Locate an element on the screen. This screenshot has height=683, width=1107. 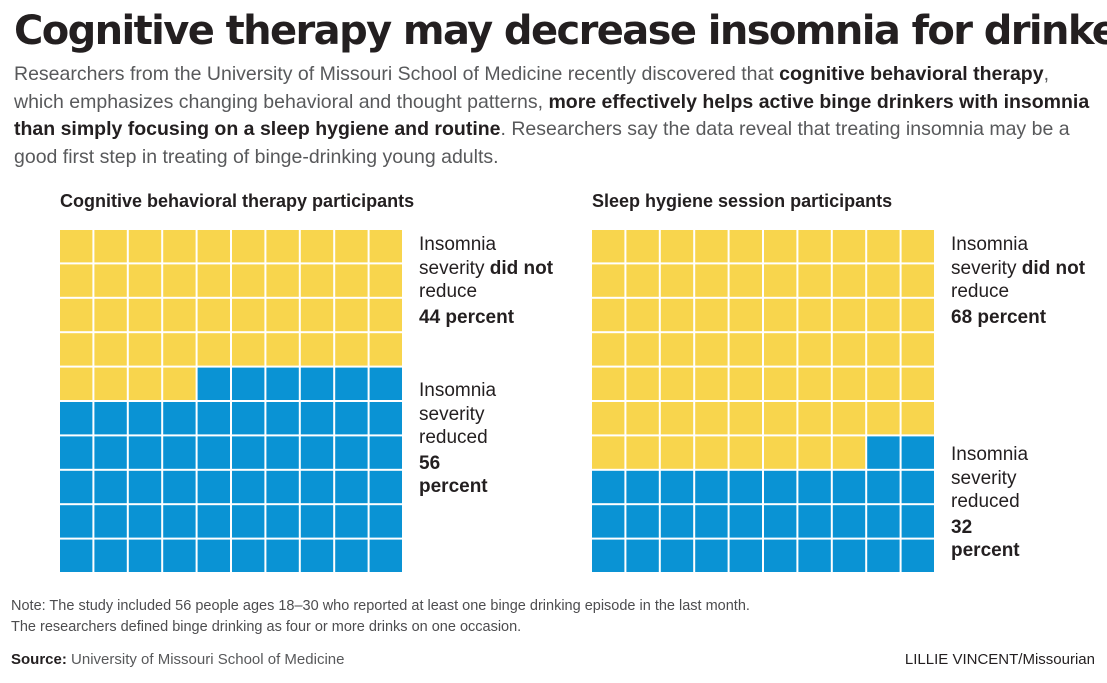
credit-line: LILLIE VINCENT/Missourian is located at coordinates (1000, 659).